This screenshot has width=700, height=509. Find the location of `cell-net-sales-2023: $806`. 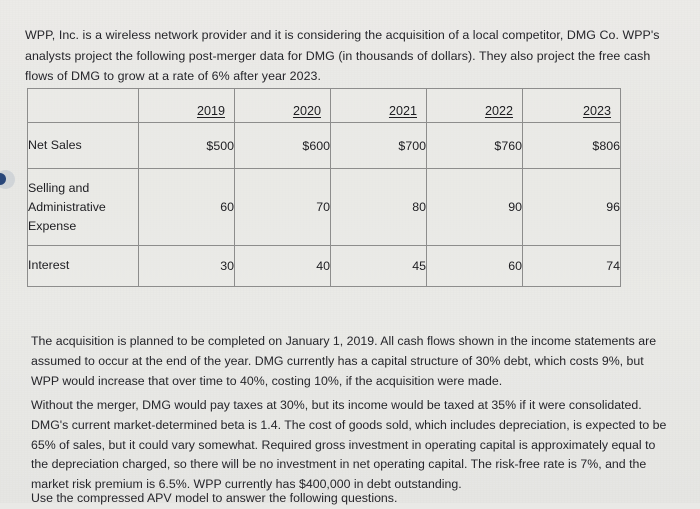

cell-net-sales-2023: $806 is located at coordinates (571, 145).